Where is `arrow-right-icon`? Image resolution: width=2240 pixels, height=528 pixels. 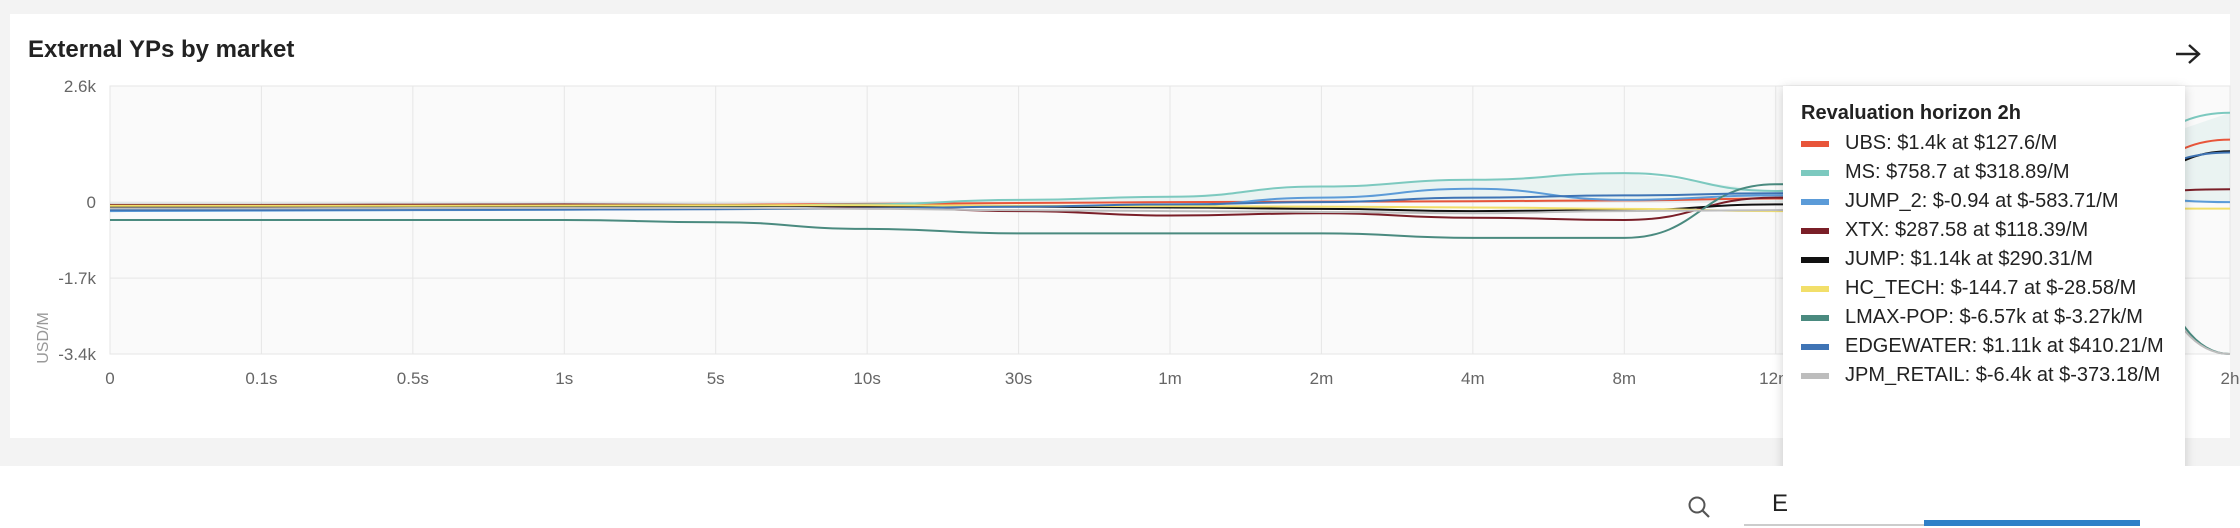
arrow-right-icon is located at coordinates (2188, 54).